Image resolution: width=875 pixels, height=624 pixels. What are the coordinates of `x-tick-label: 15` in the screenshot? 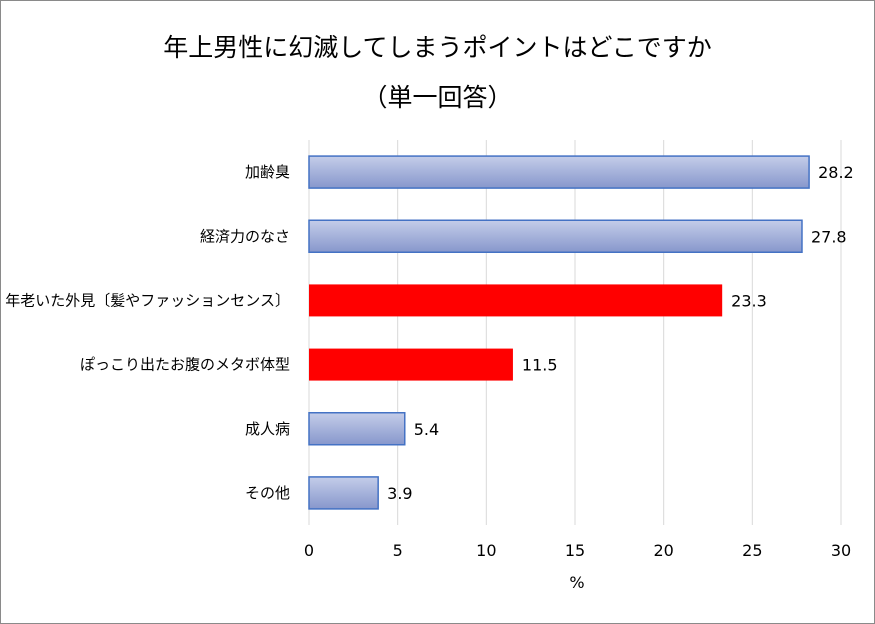 It's located at (575, 550).